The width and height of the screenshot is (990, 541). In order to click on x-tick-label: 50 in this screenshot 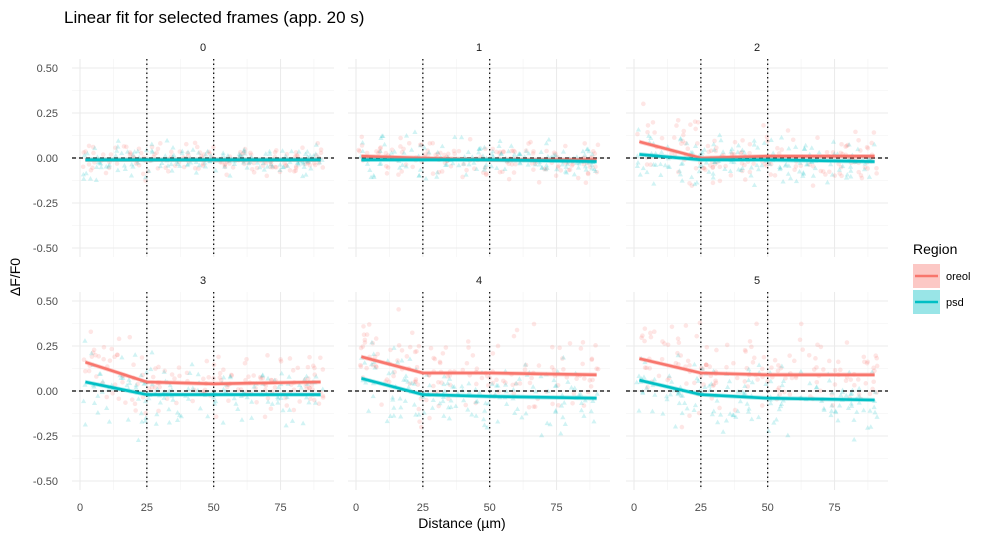, I will do `click(490, 508)`.